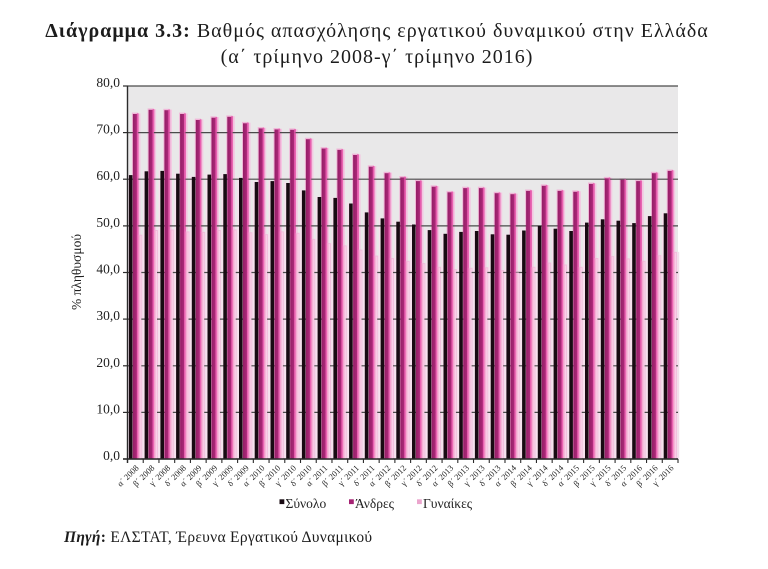 The image size is (768, 569). What do you see at coordinates (108, 408) in the screenshot?
I see `svg-text: 10,0` at bounding box center [108, 408].